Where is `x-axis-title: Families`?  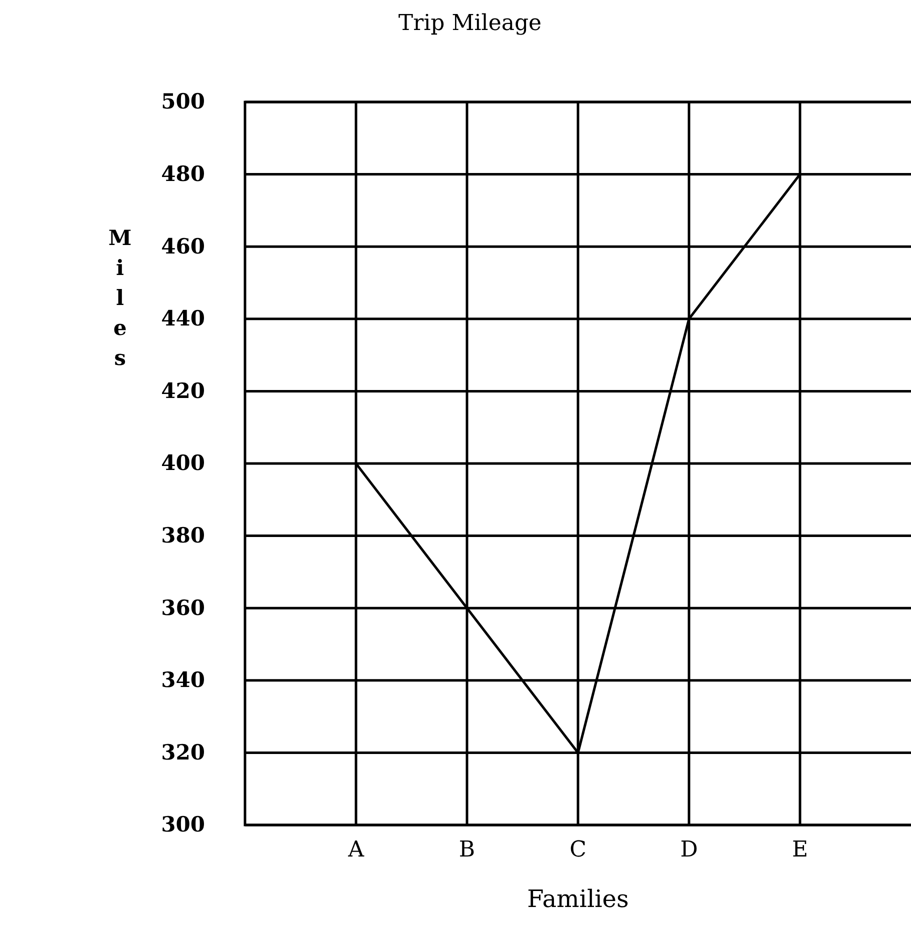
x-axis-title: Families is located at coordinates (578, 899).